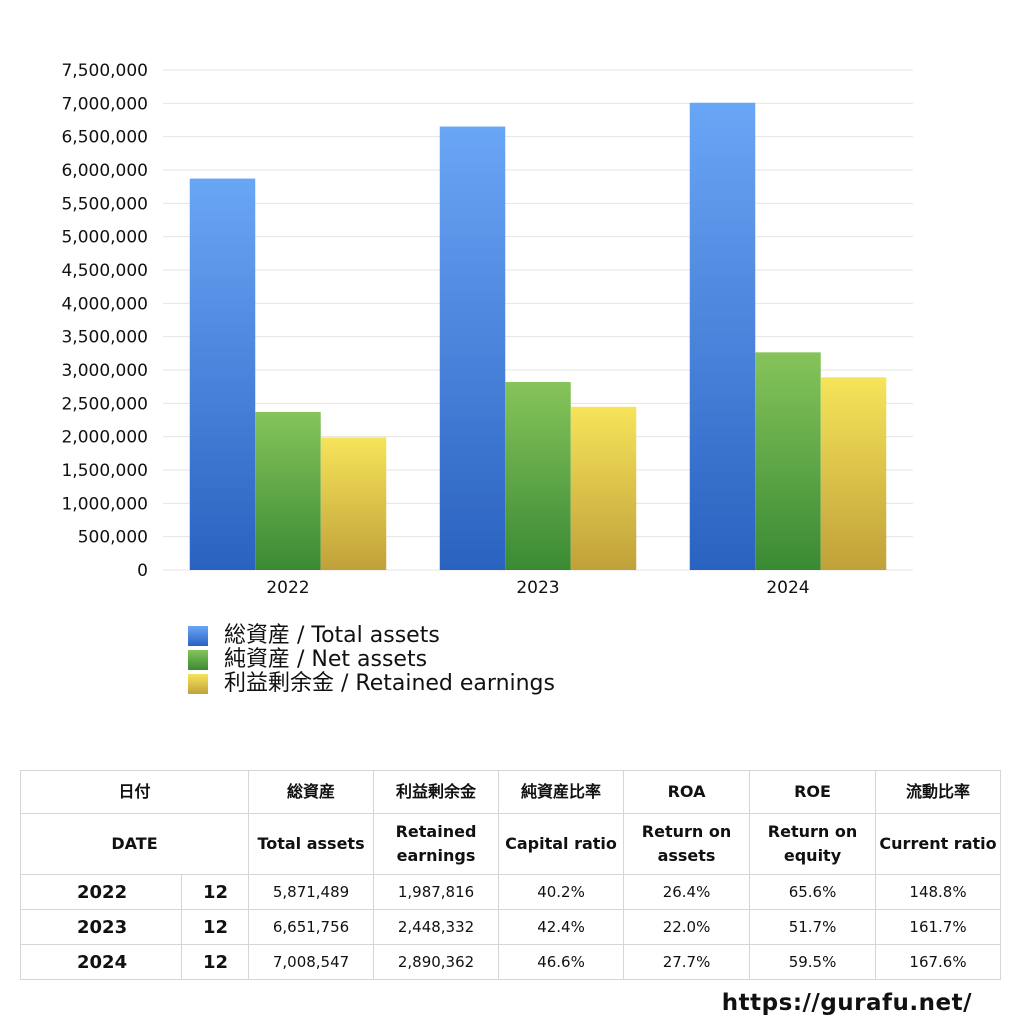  What do you see at coordinates (101, 962) in the screenshot?
I see `year-cell: 2024` at bounding box center [101, 962].